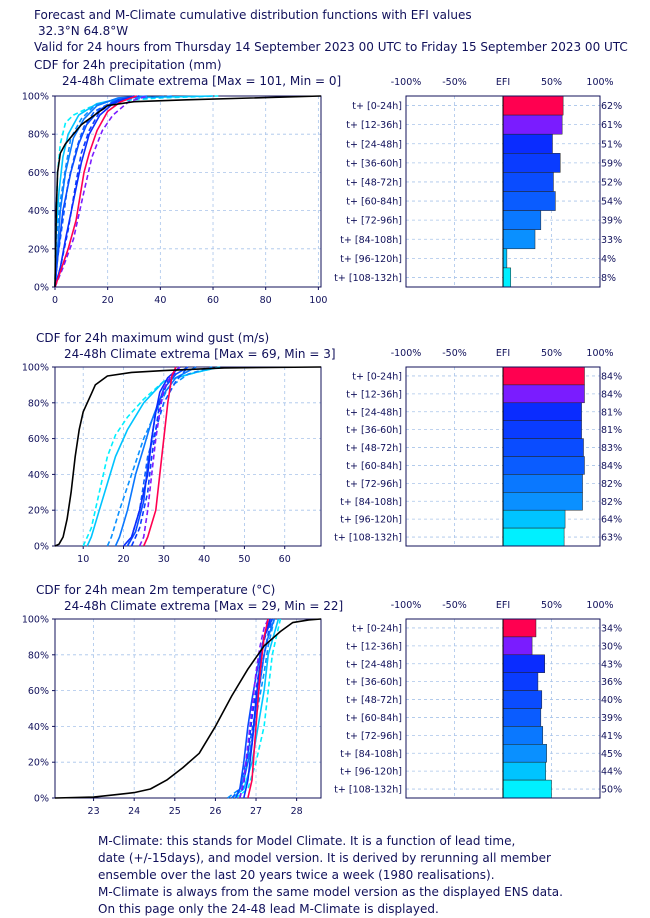  I want to click on efi-axis-label: 50%, so click(551, 605).